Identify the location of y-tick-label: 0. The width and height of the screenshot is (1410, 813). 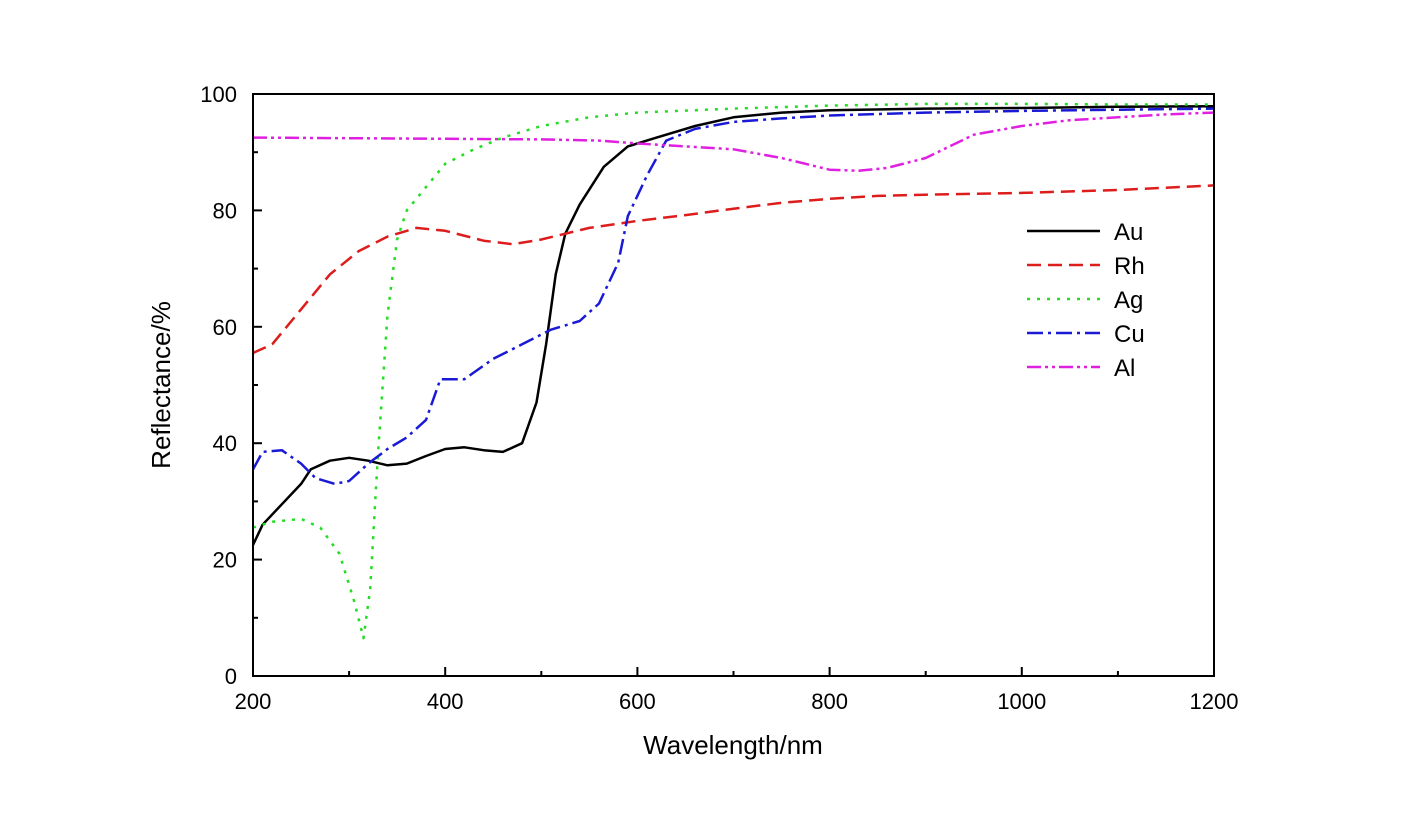
(231, 676).